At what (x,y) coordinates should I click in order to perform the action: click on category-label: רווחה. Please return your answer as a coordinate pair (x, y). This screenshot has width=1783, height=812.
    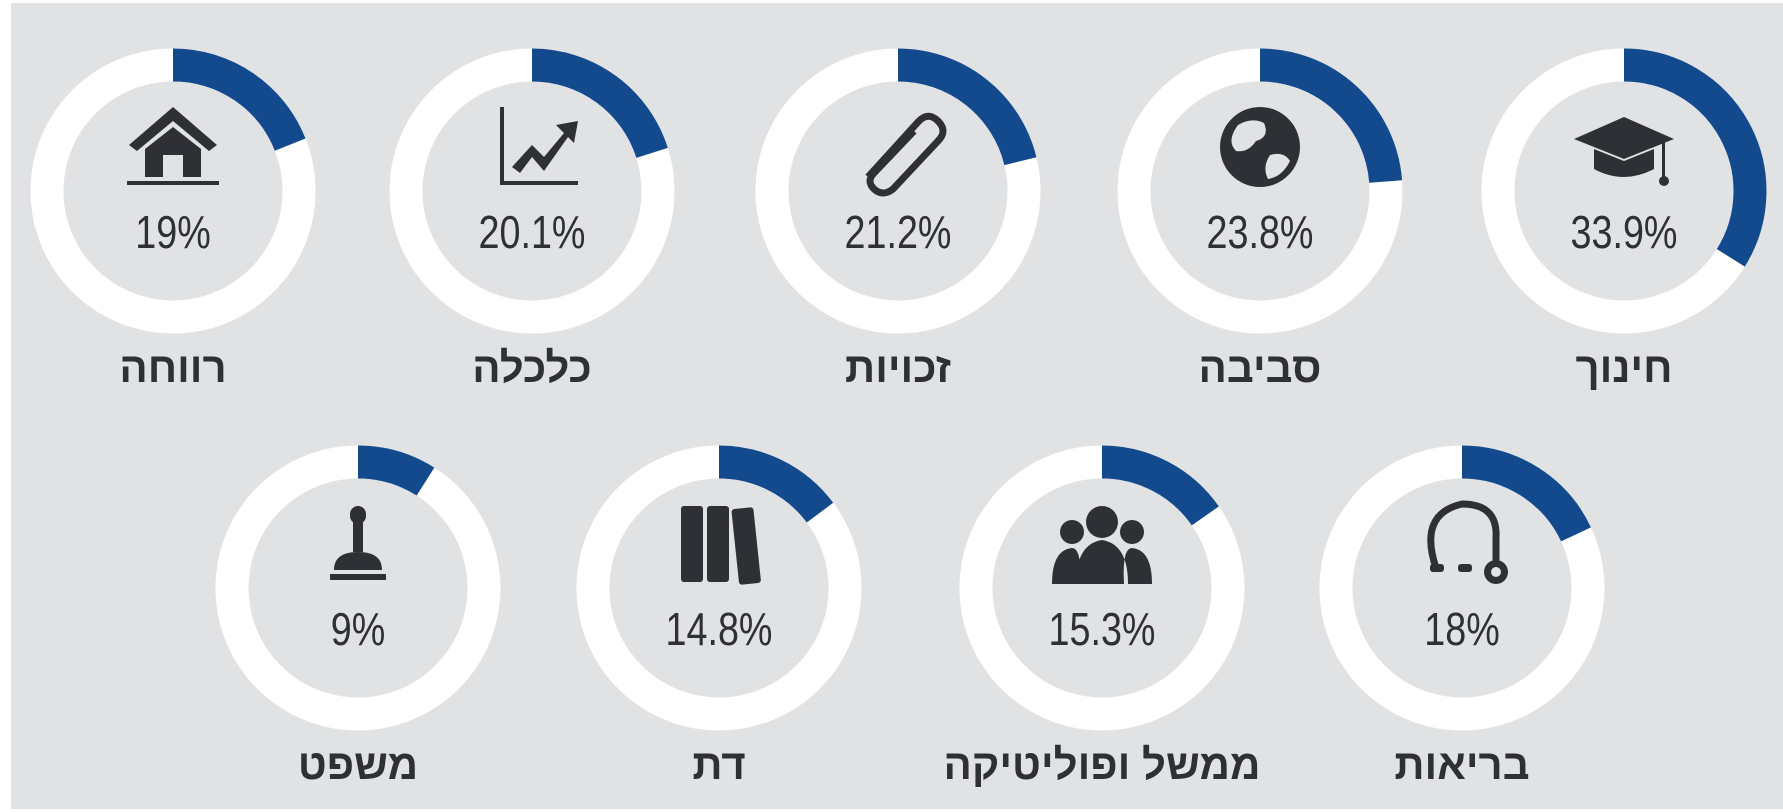
    Looking at the image, I should click on (172, 367).